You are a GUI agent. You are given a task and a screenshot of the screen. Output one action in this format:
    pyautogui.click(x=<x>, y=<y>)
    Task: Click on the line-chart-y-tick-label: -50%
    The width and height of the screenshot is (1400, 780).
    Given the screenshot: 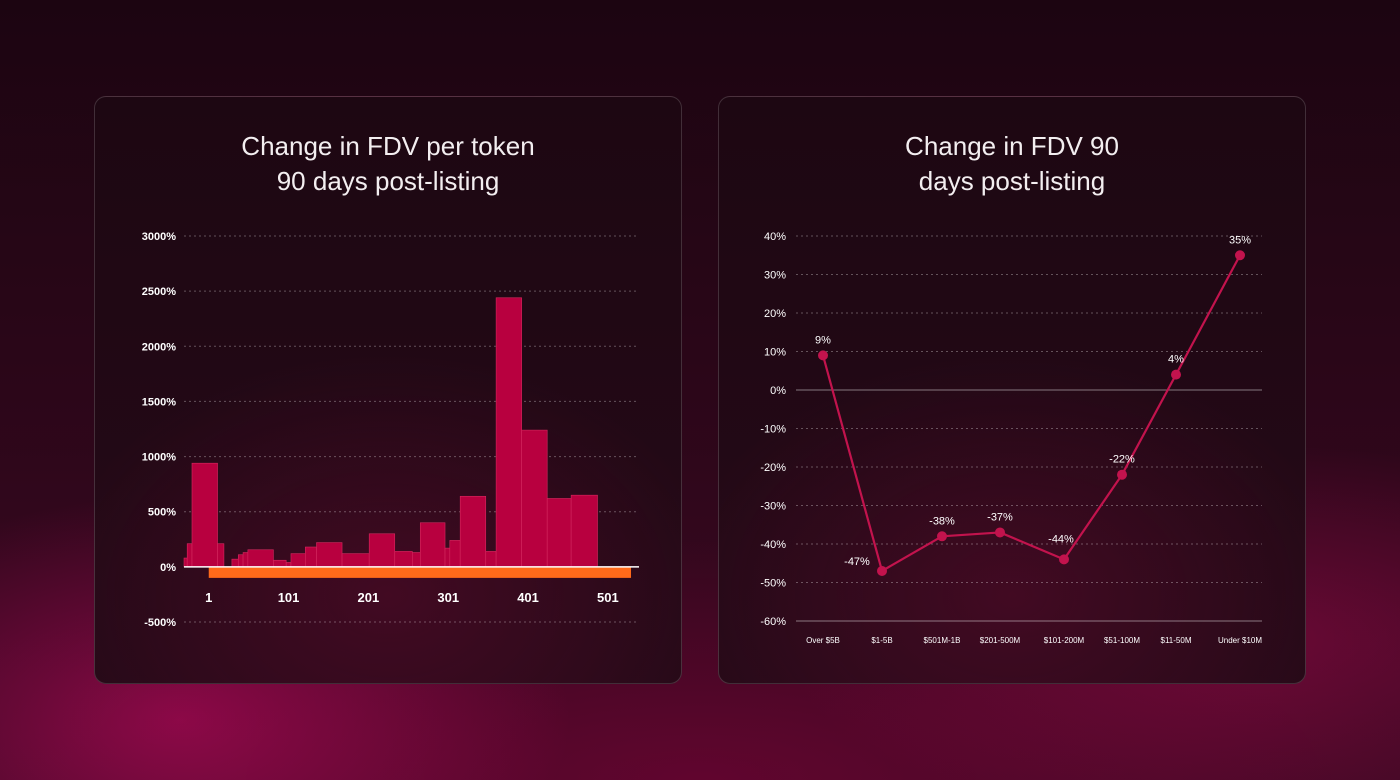 What is the action you would take?
    pyautogui.click(x=773, y=584)
    